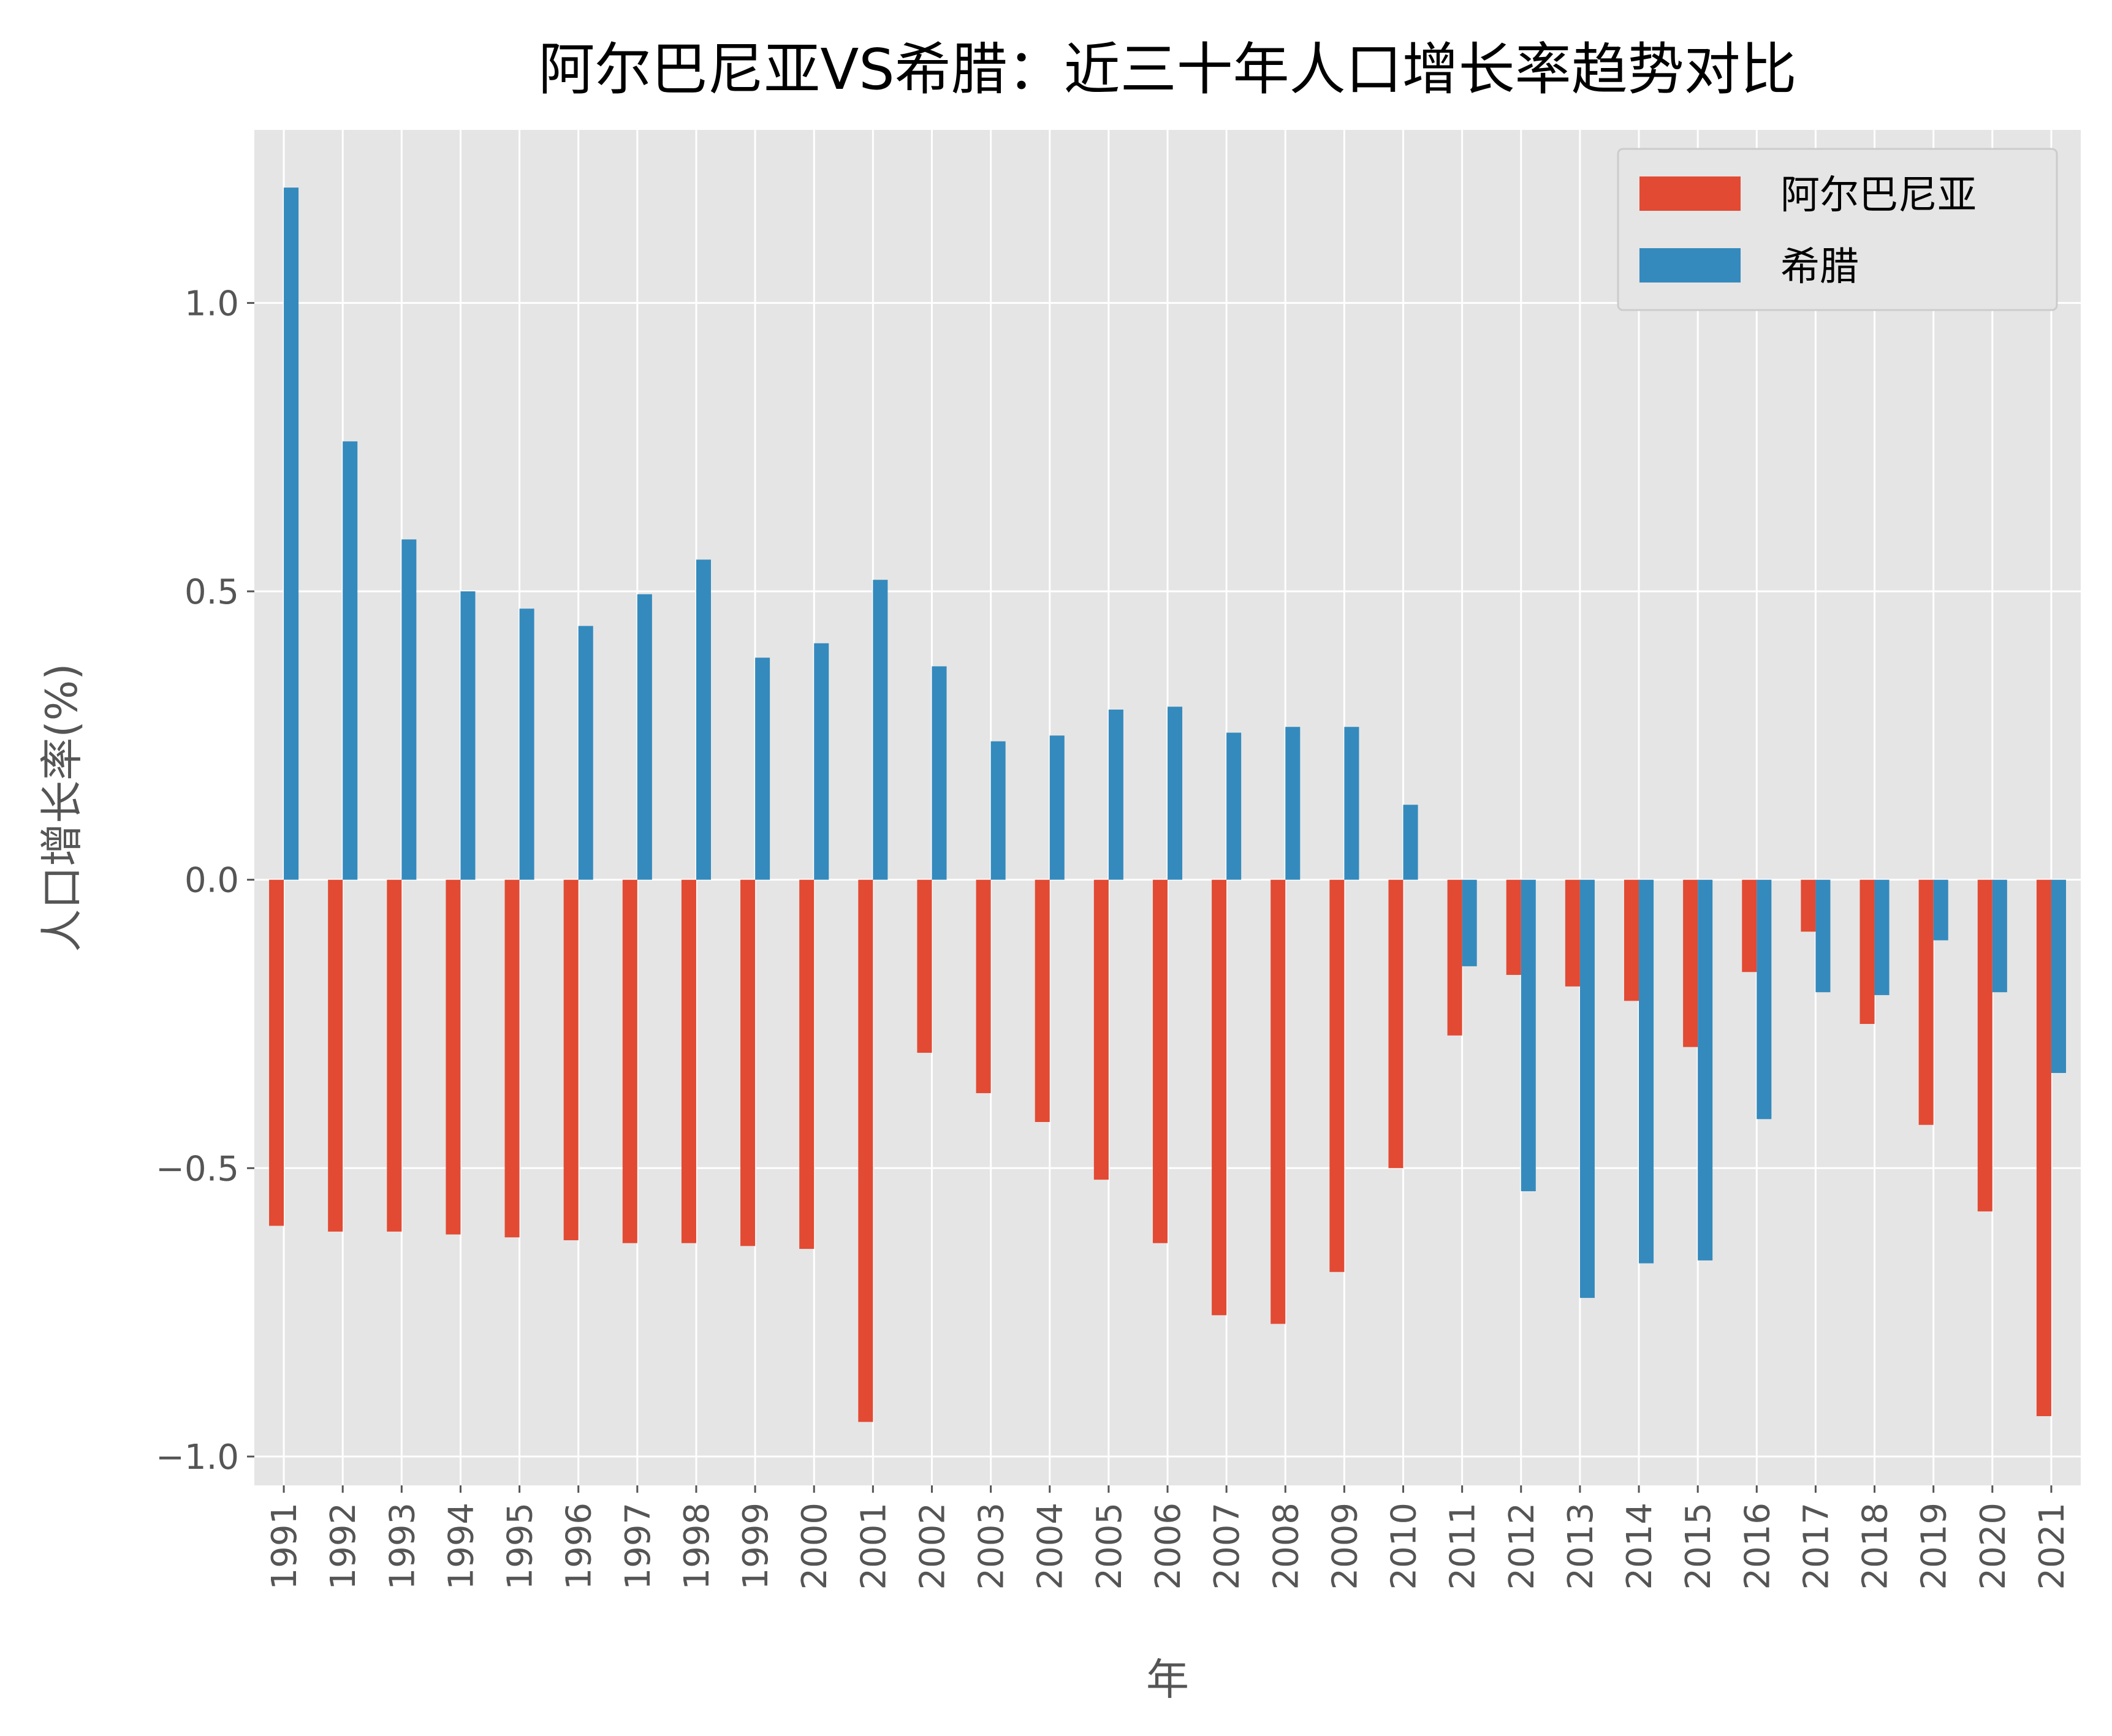 This screenshot has width=2112, height=1736. What do you see at coordinates (1522, 1546) in the screenshot?
I see `x-tick-label: 2012` at bounding box center [1522, 1546].